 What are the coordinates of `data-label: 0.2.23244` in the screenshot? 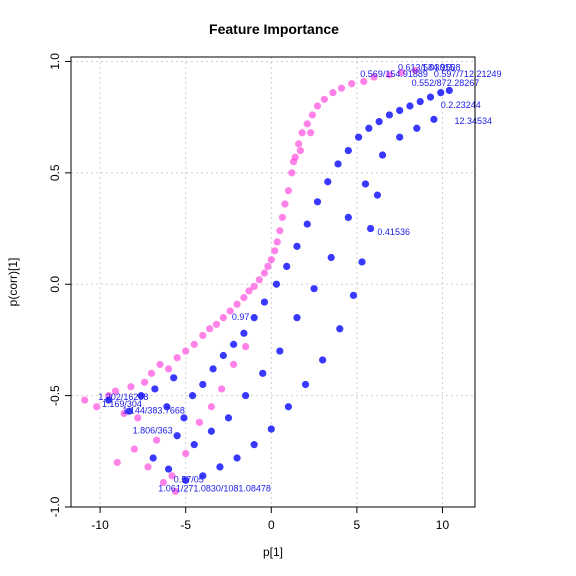 It's located at (461, 105).